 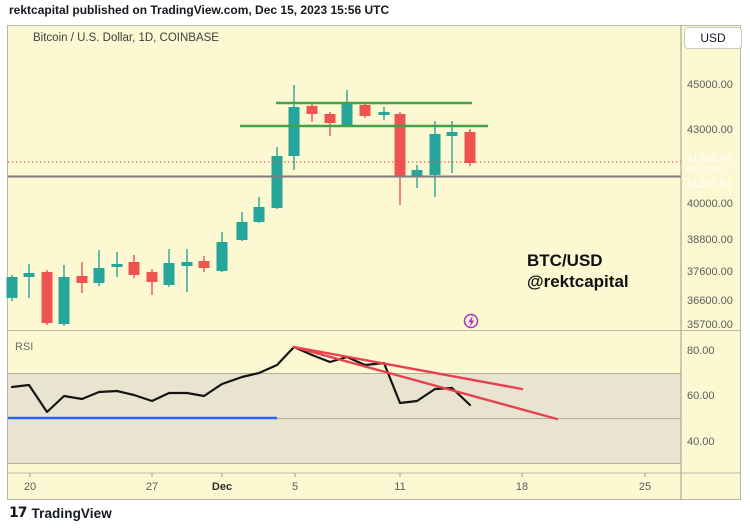 I want to click on lightning-circle-icon, so click(x=471, y=321).